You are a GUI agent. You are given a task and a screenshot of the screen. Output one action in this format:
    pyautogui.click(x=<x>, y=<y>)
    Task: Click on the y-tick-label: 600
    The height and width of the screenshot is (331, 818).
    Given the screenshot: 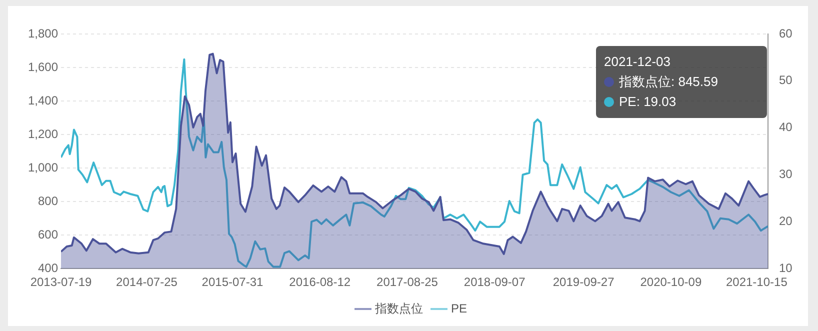 What is the action you would take?
    pyautogui.click(x=48, y=234)
    